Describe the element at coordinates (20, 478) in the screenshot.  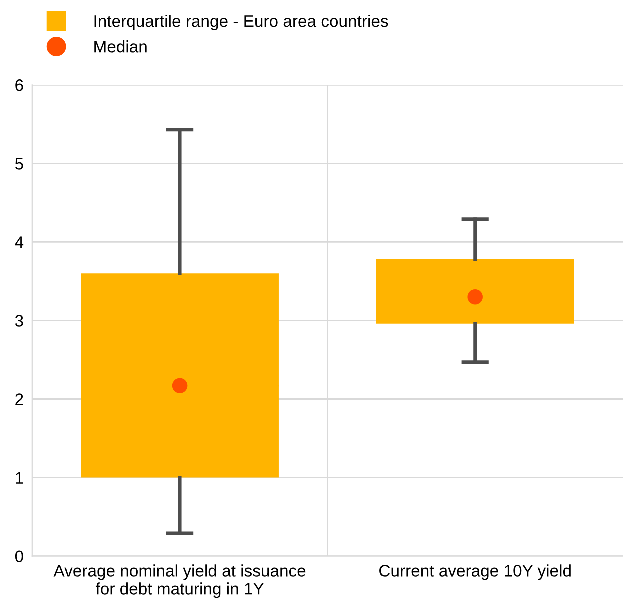
I see `y-tick-label: 1` at that location.